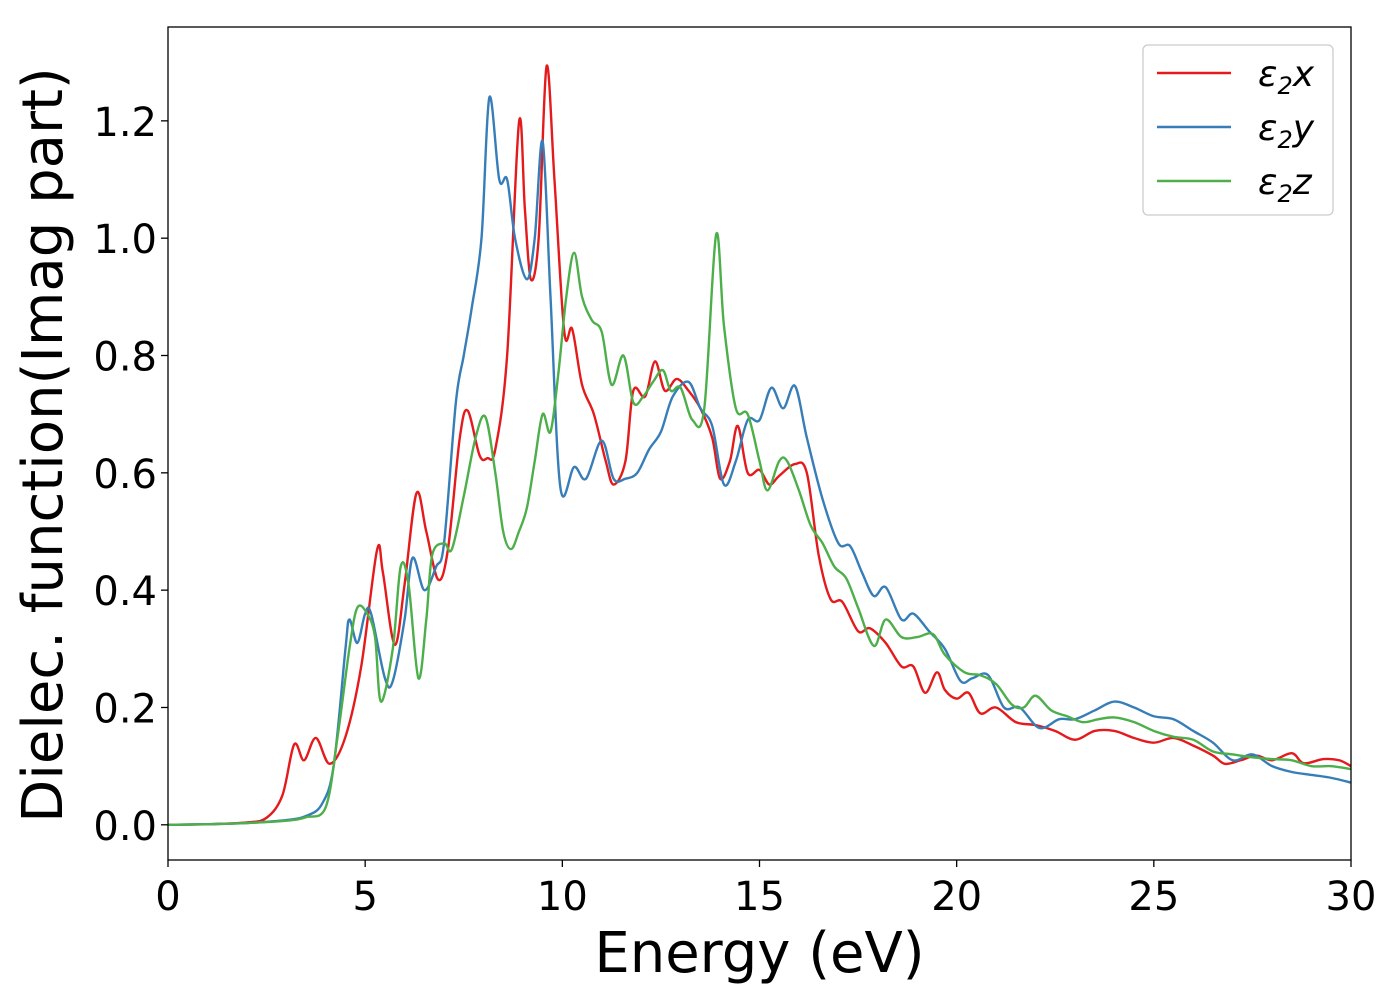 This screenshot has height=1000, width=1400. I want to click on y-tick-label: 1.2, so click(125, 123).